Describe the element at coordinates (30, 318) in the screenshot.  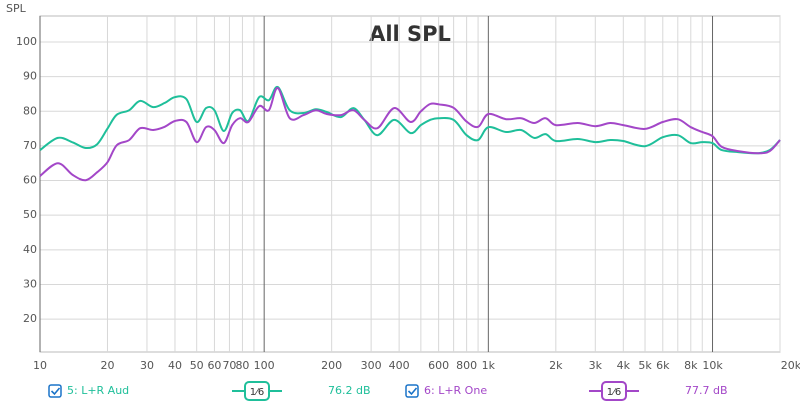
I see `y-tick-label: 20` at that location.